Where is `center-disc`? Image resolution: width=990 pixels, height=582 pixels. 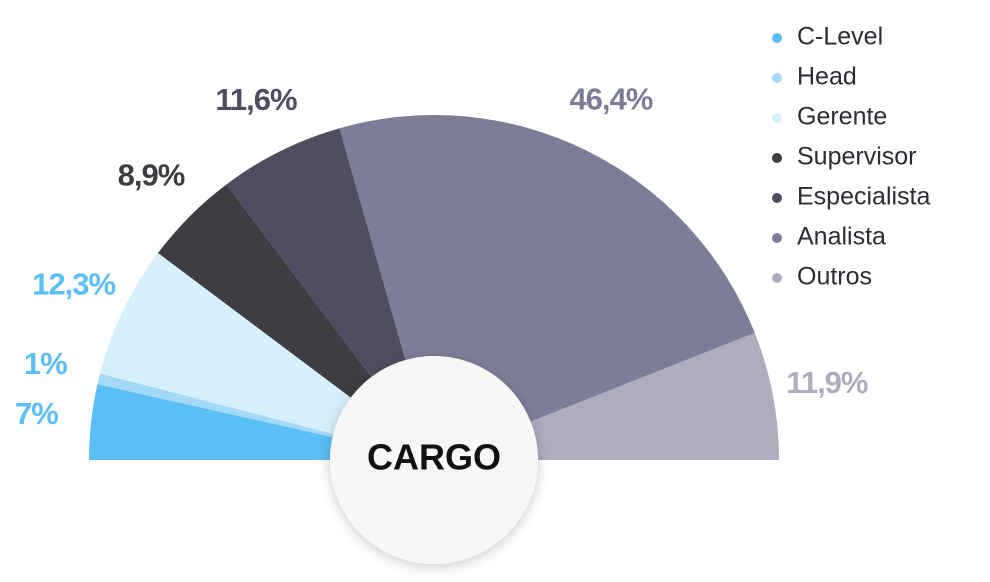
center-disc is located at coordinates (434, 460).